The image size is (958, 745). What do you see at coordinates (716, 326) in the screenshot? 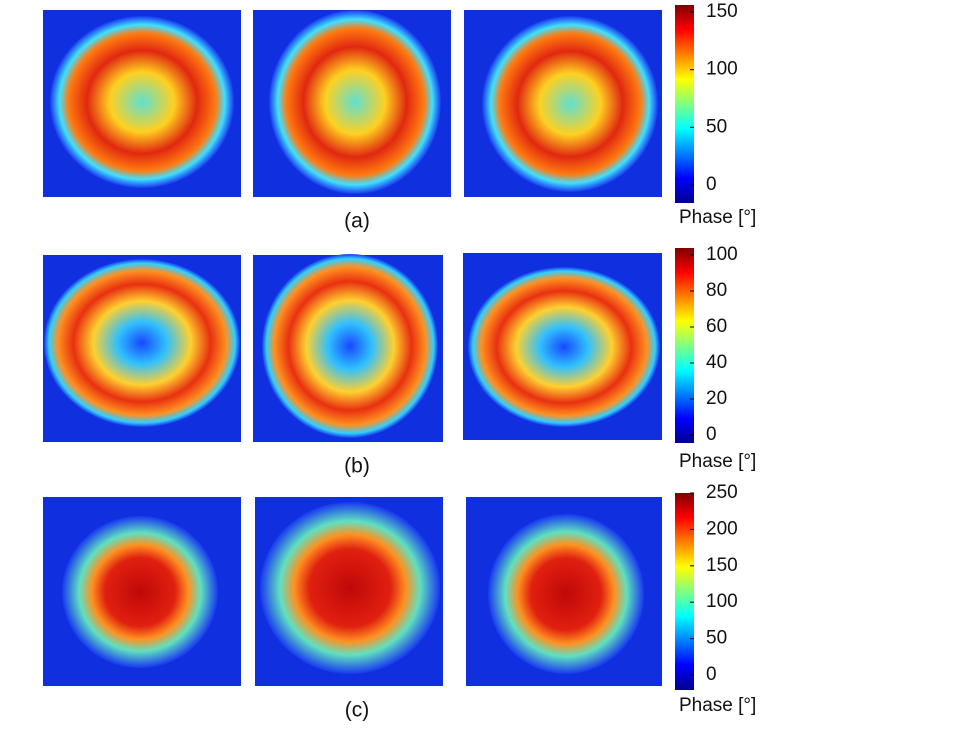
I see `colorbar-tick-label: 60` at bounding box center [716, 326].